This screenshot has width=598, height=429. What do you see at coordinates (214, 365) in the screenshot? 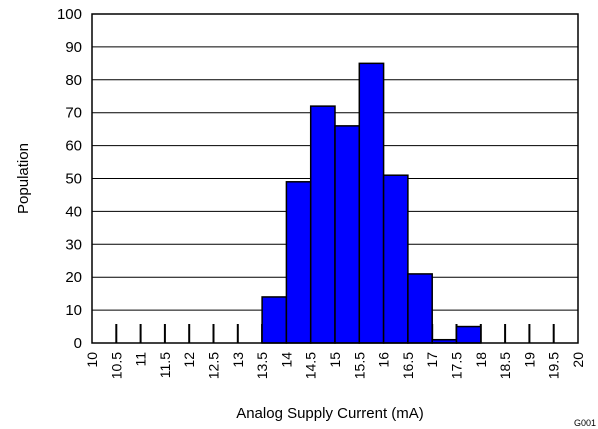
I see `x-tick-label: 12.5` at bounding box center [214, 365].